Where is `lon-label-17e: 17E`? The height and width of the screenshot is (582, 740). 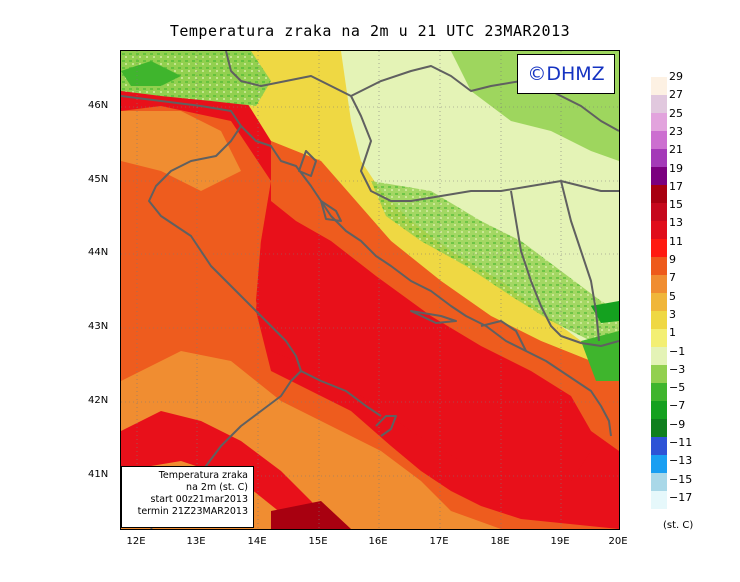 lon-label-17e: 17E is located at coordinates (439, 541).